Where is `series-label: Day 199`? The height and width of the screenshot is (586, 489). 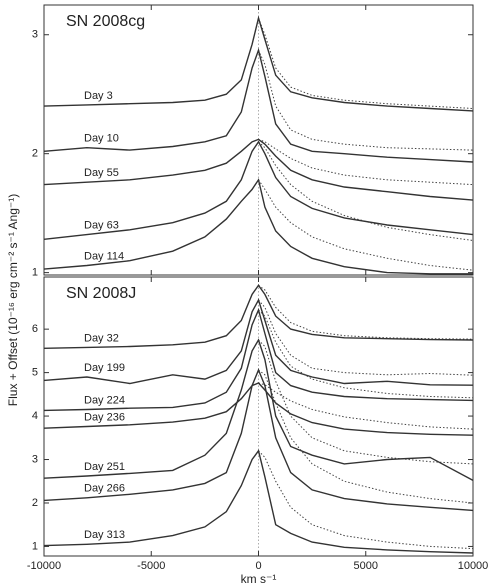 series-label: Day 199 is located at coordinates (104, 368).